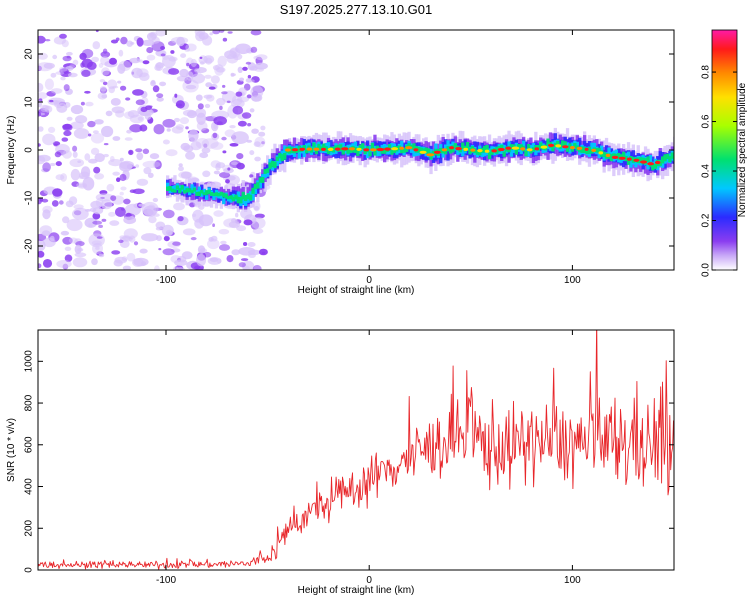  I want to click on y-tick-label: 800, so click(29, 402).